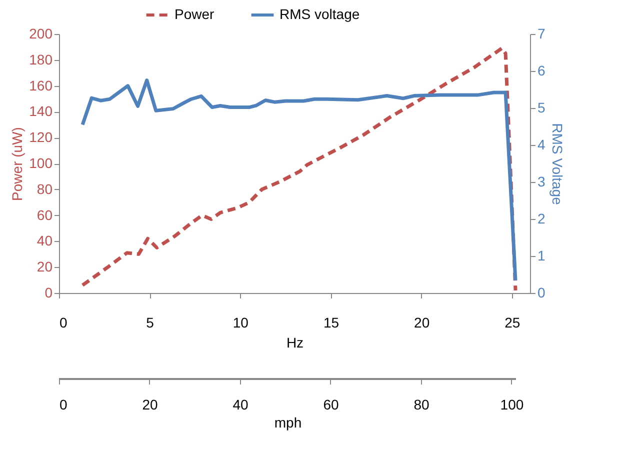 The image size is (635, 450). What do you see at coordinates (64, 404) in the screenshot?
I see `x2-tick-label: 0` at bounding box center [64, 404].